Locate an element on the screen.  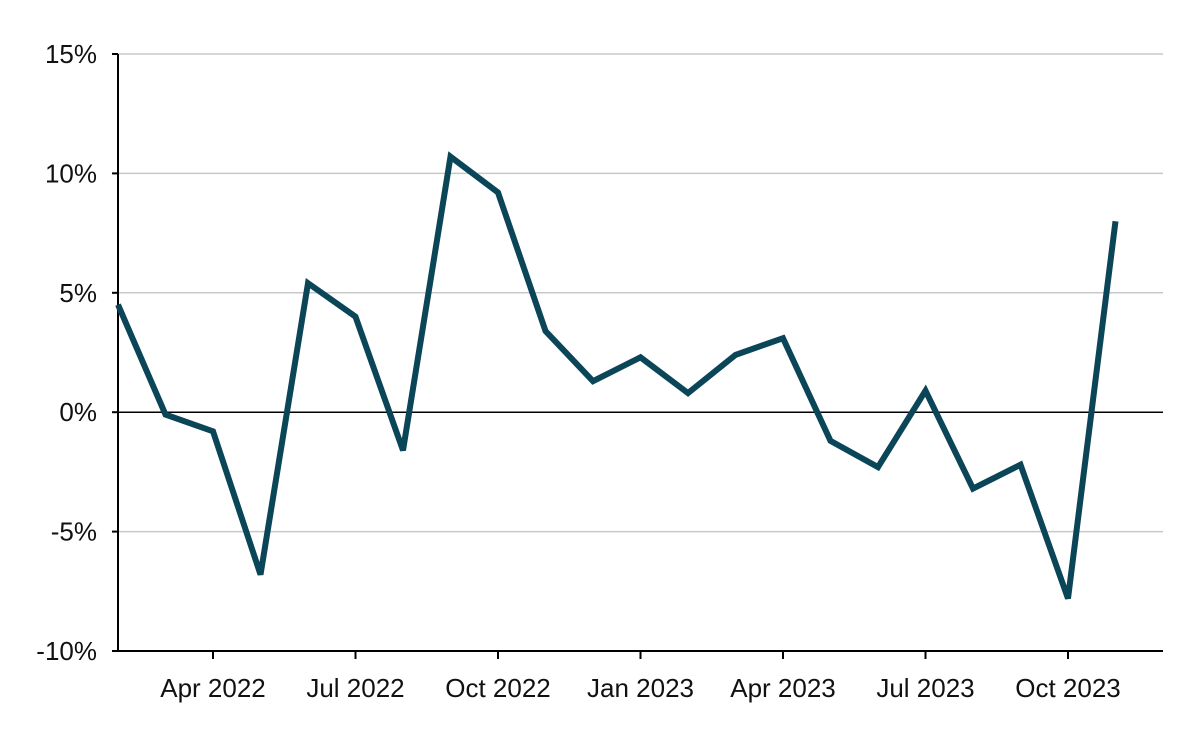
y-tick-label: 15% is located at coordinates (71, 54).